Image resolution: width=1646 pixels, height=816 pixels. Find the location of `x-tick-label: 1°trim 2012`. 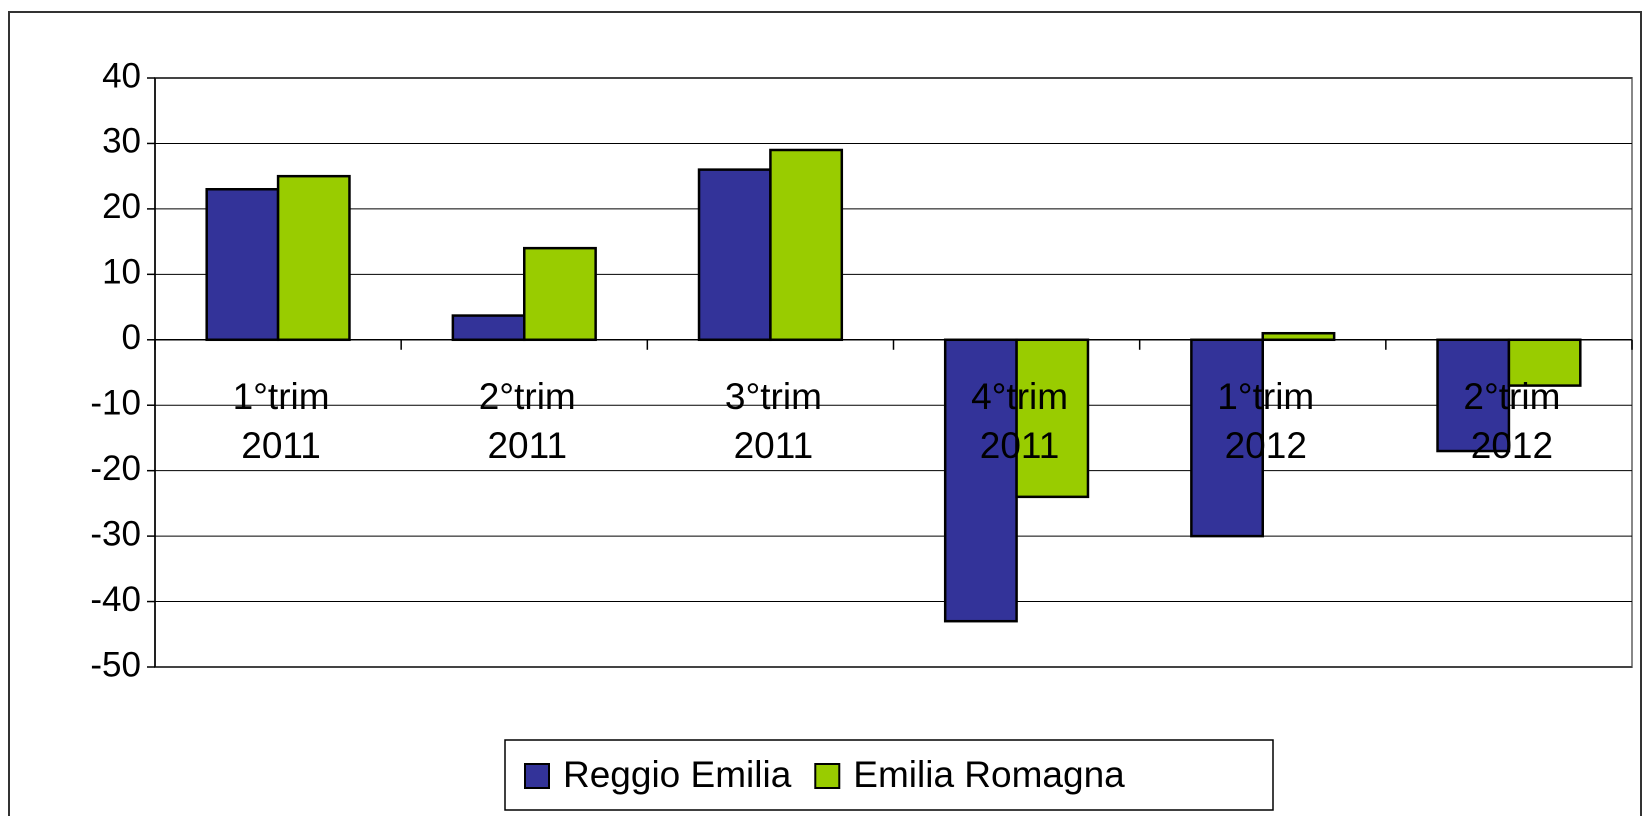

x-tick-label: 1°trim 2012 is located at coordinates (1266, 421).